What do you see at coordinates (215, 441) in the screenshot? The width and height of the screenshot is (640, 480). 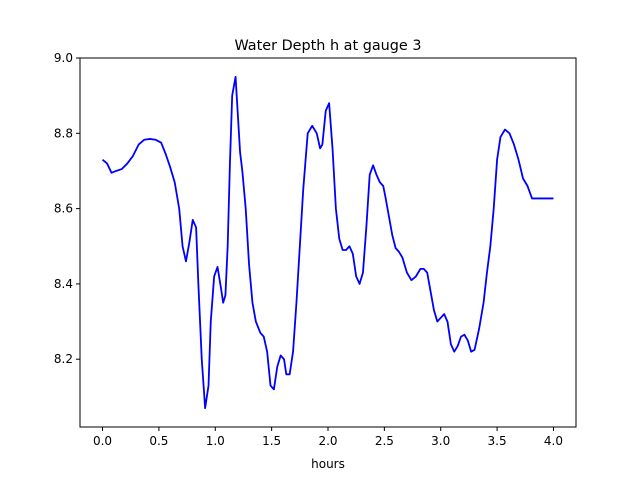 I see `x-tick-label: 1.0` at bounding box center [215, 441].